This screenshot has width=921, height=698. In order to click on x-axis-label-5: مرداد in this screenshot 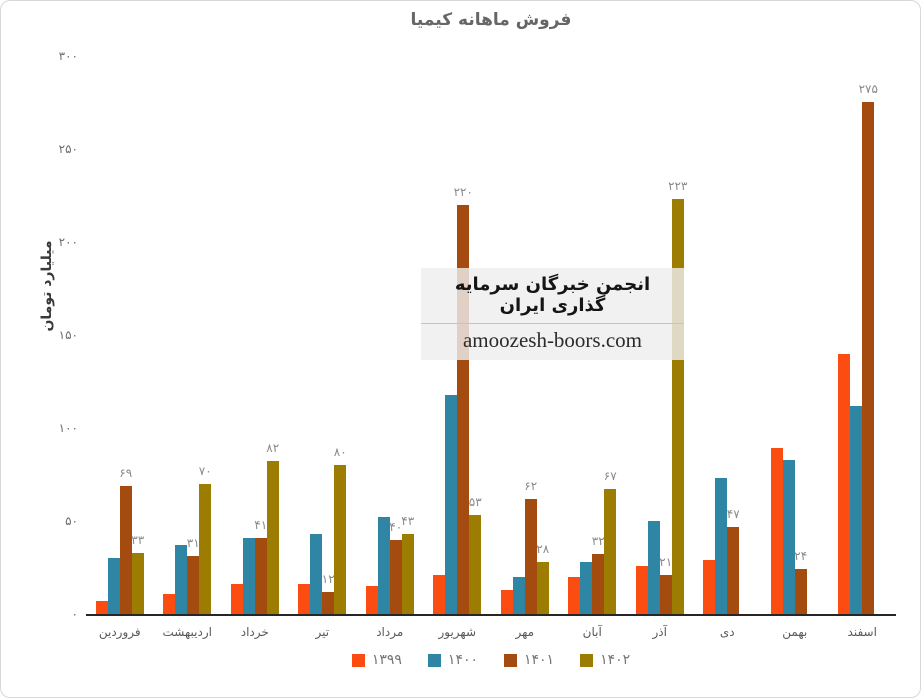, I will do `click(390, 632)`.